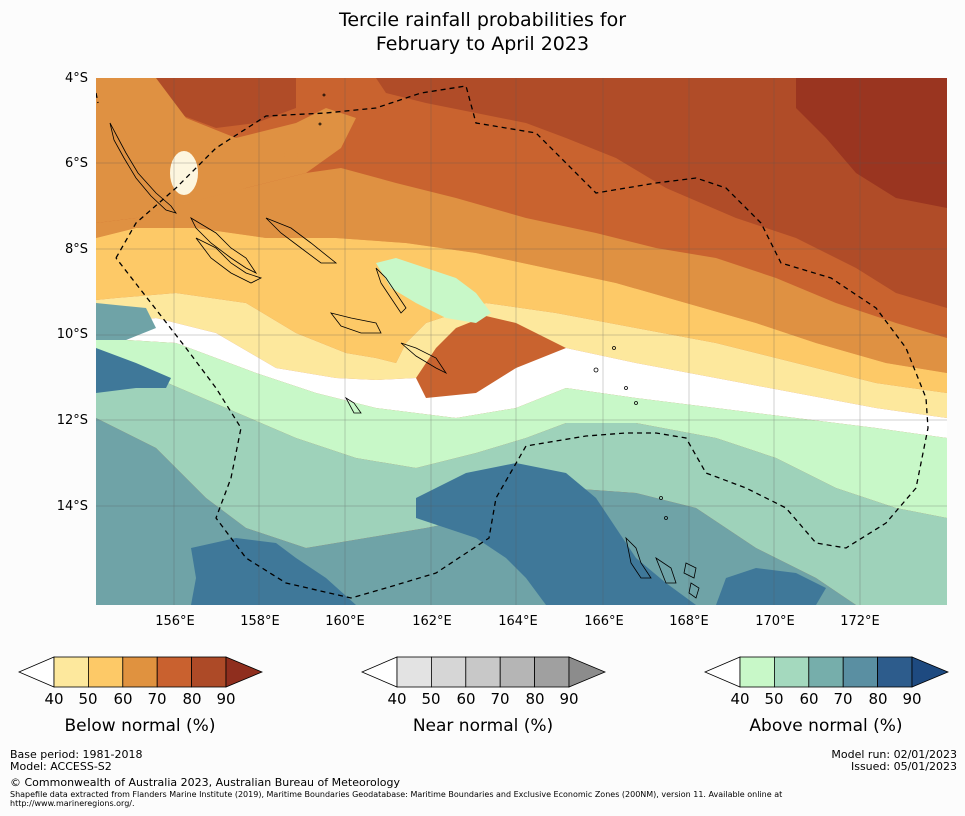 The height and width of the screenshot is (816, 965). I want to click on title-line-1: Tercile rainfall probabilities for, so click(482, 20).